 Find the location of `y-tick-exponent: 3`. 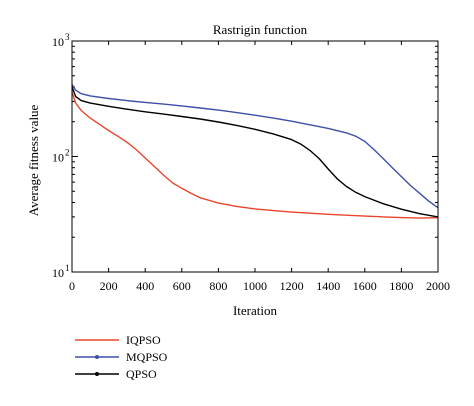

y-tick-exponent: 3 is located at coordinates (67, 37).